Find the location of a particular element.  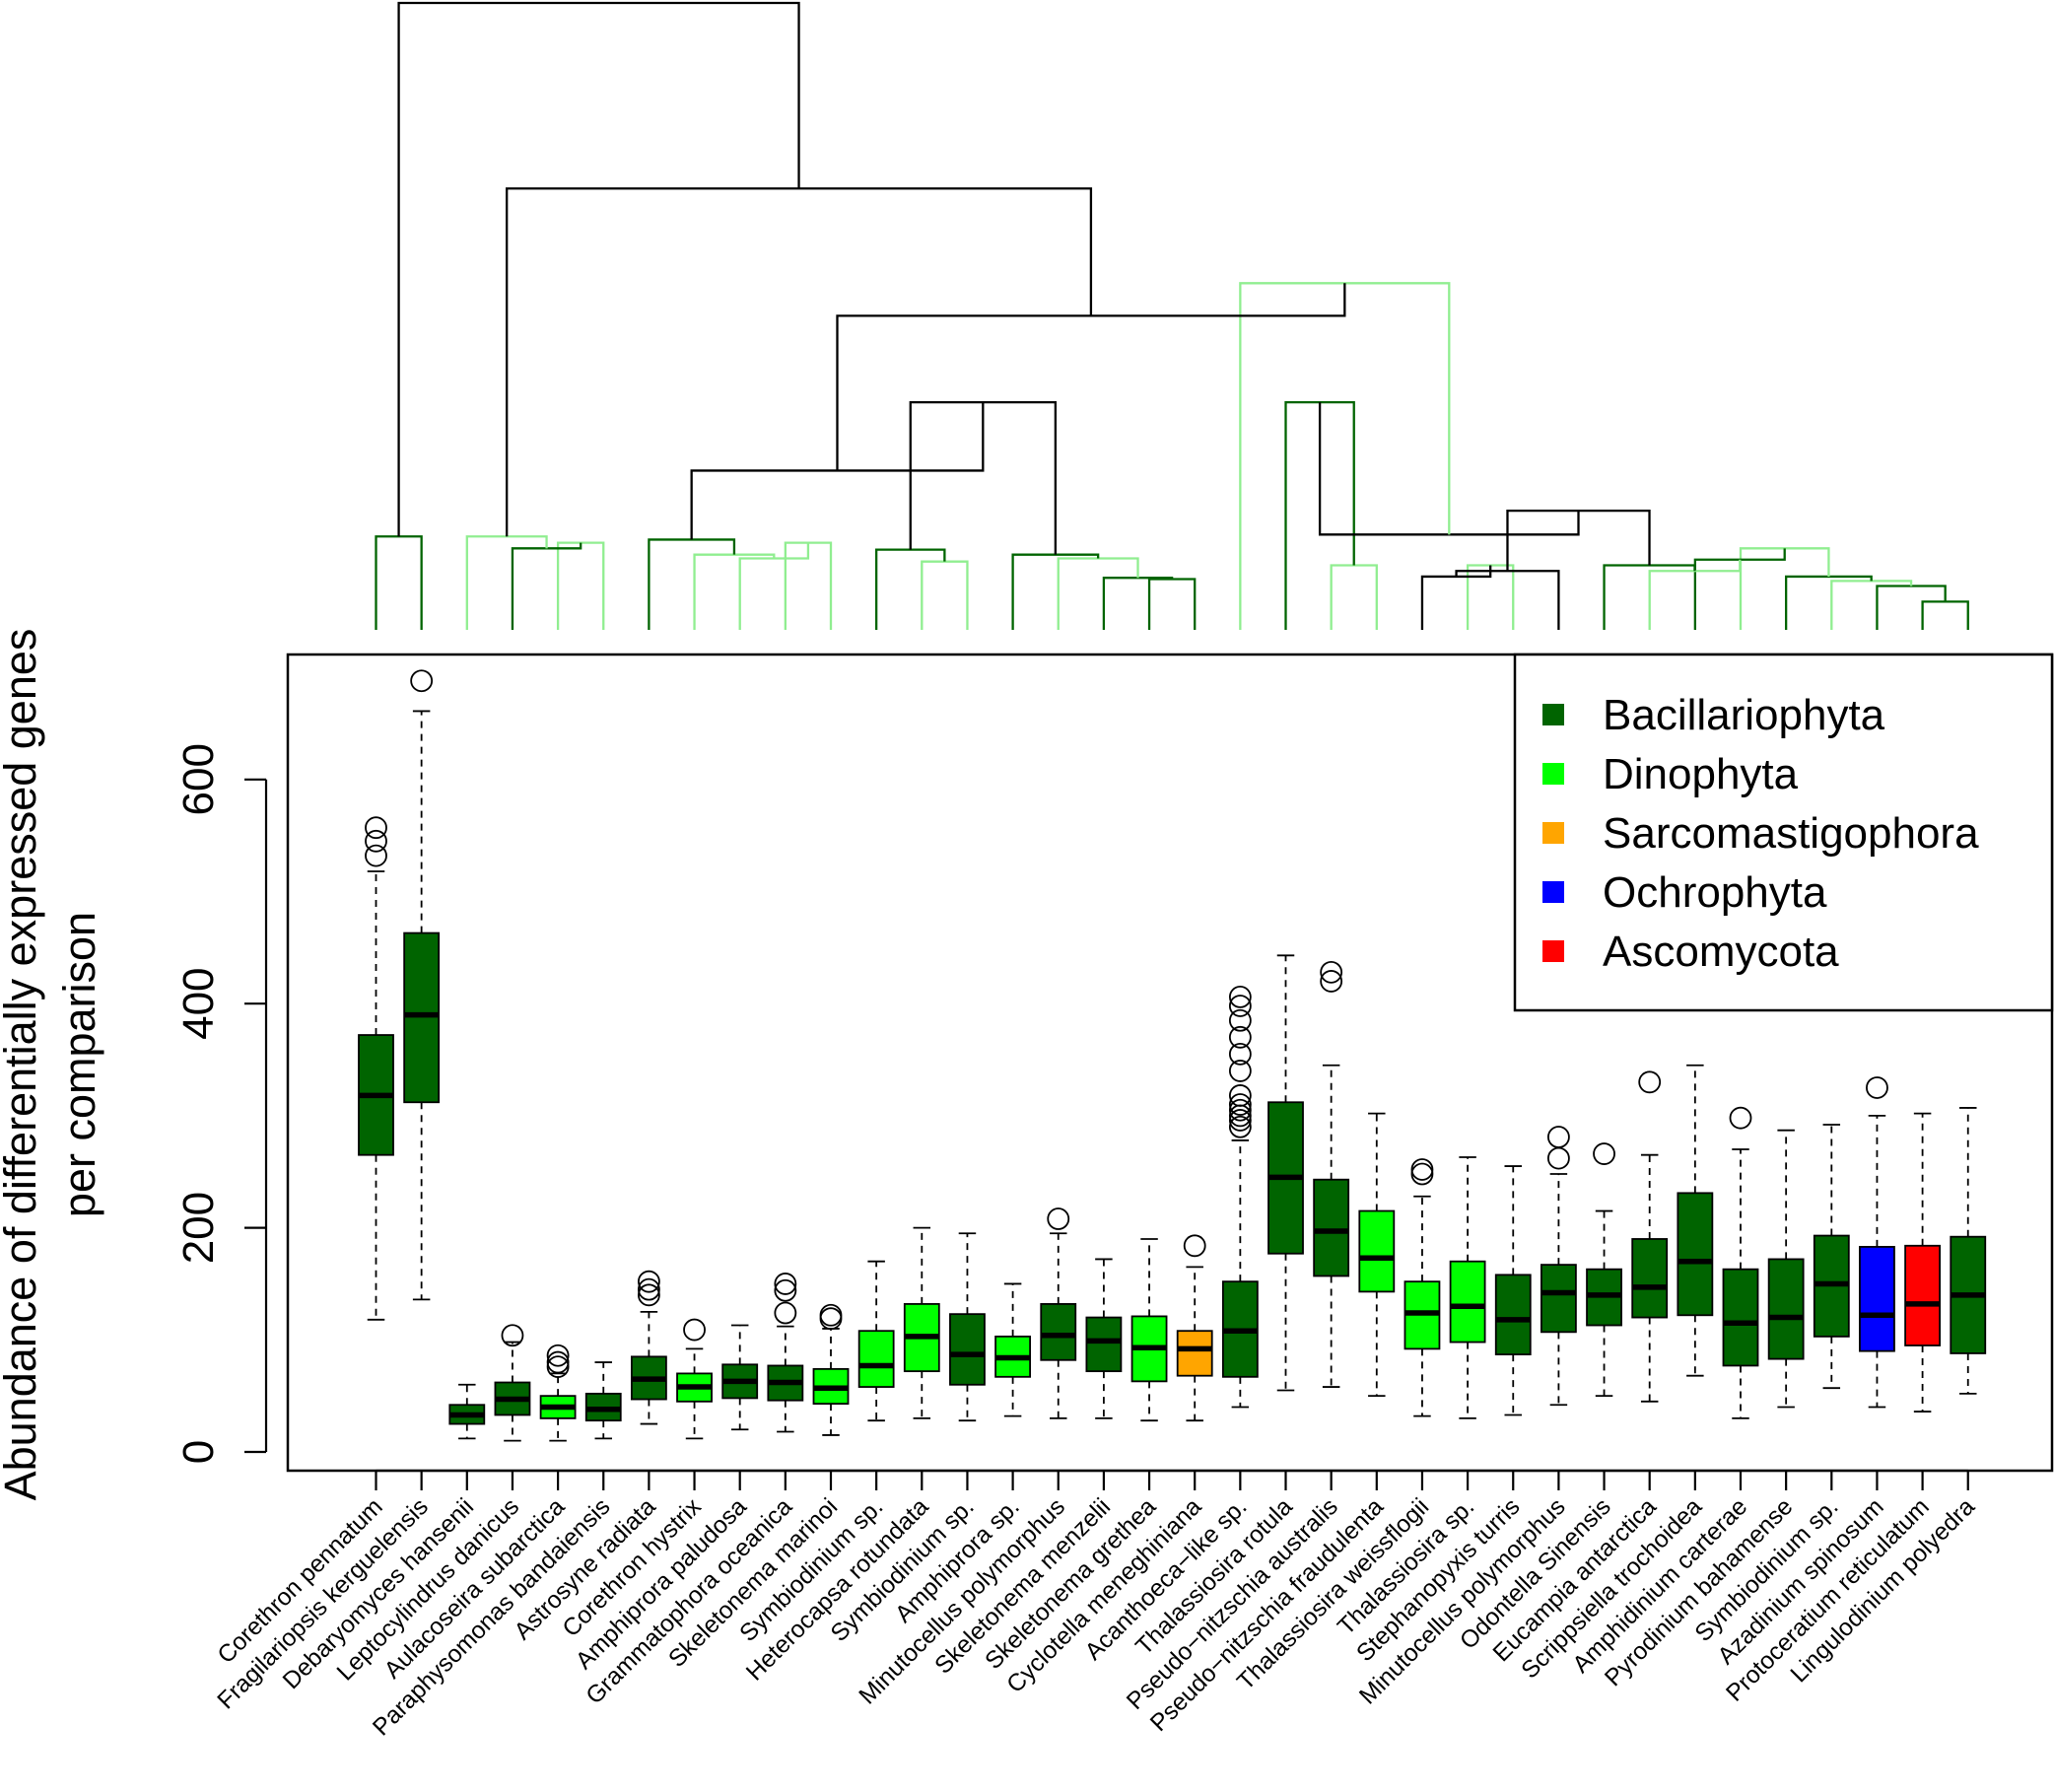

y-tick-label: 600 is located at coordinates (199, 779).